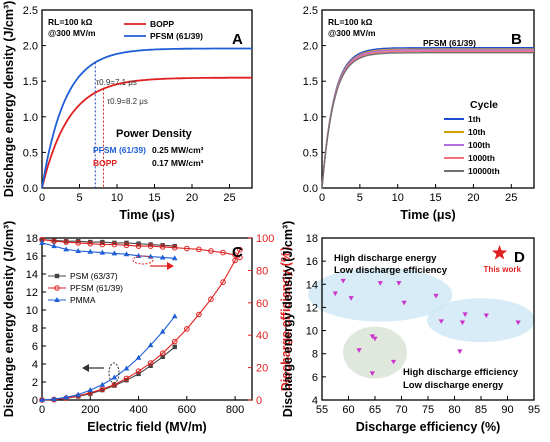 The image size is (550, 442). I want to click on panel-b-xtick-label: 20, so click(473, 198).